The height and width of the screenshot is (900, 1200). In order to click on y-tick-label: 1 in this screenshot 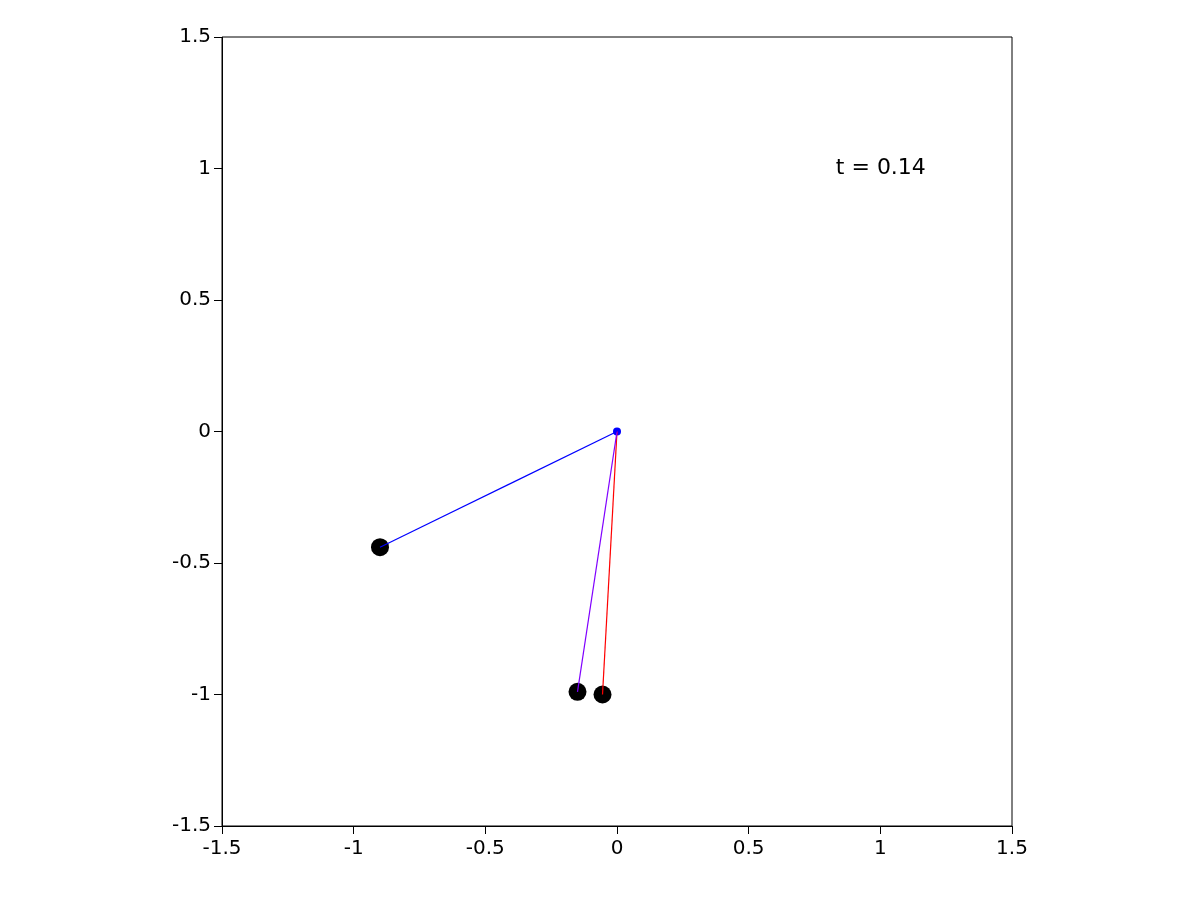, I will do `click(204, 166)`.